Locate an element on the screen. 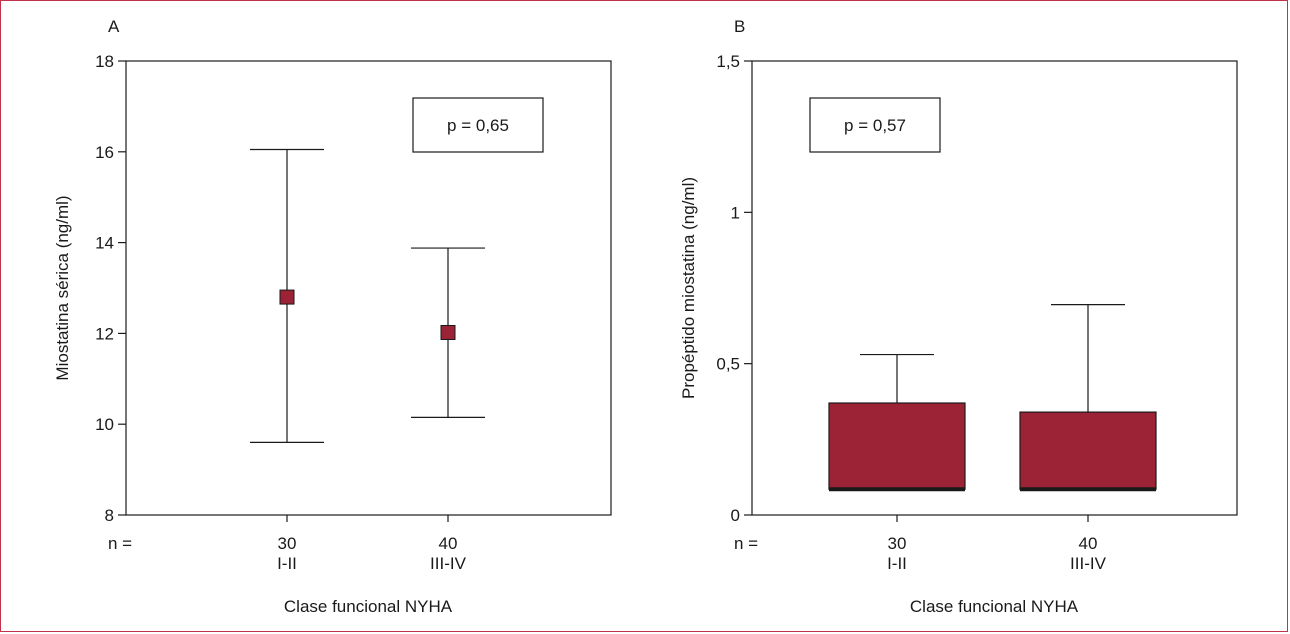 The image size is (1290, 634). panel-b-label: B is located at coordinates (739, 26).